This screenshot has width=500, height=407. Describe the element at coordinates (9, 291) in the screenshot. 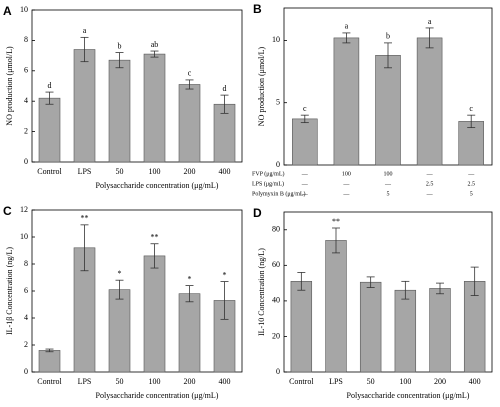

I see `y-axis-label: IL-1β Concentration (ng/L)` at that location.